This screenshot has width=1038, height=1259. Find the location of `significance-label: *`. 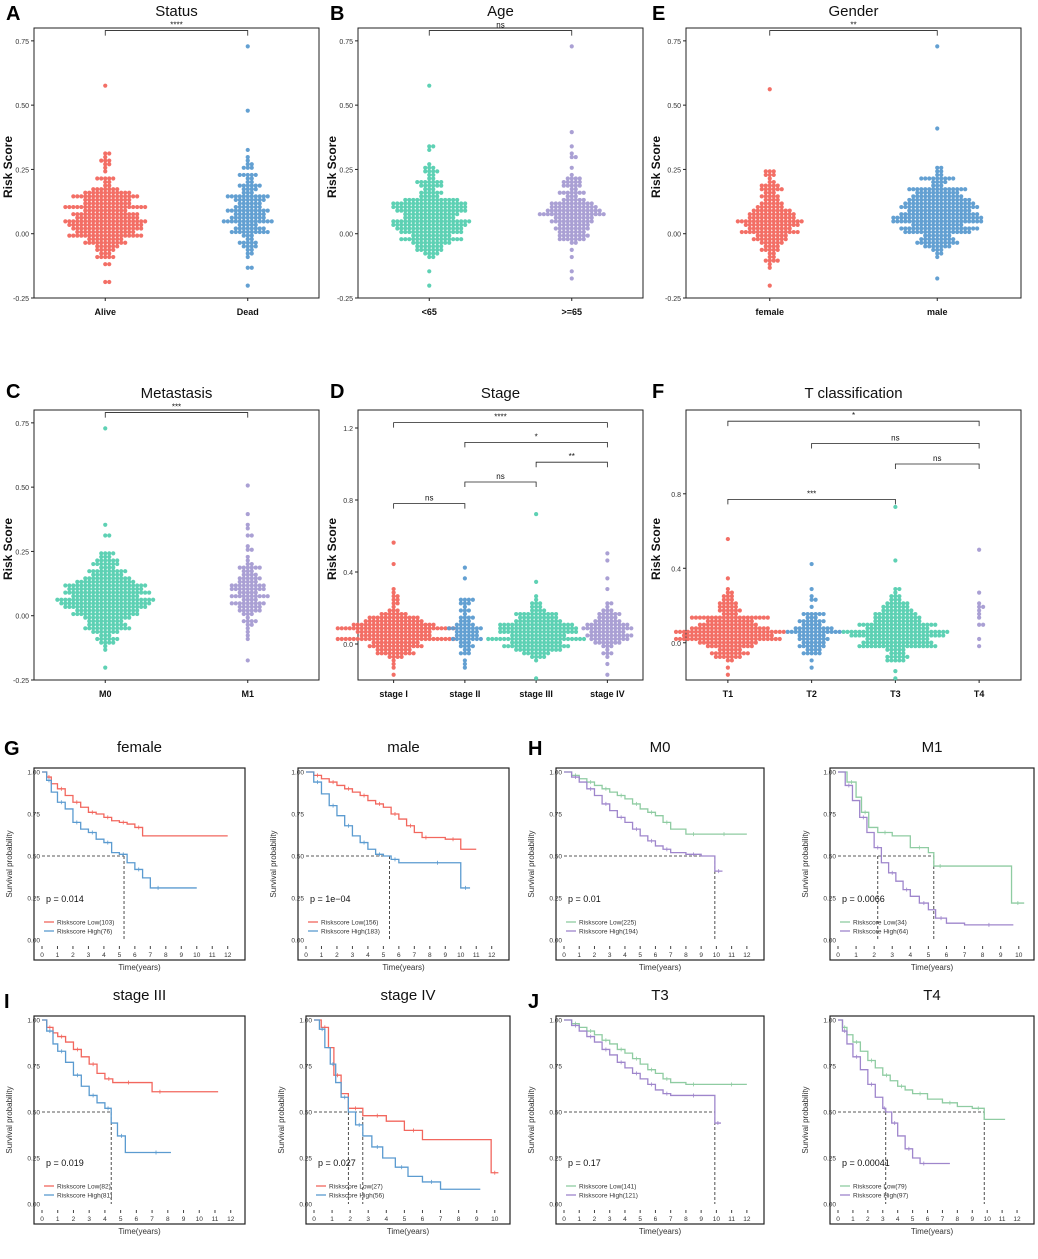

significance-label: * is located at coordinates (536, 436).